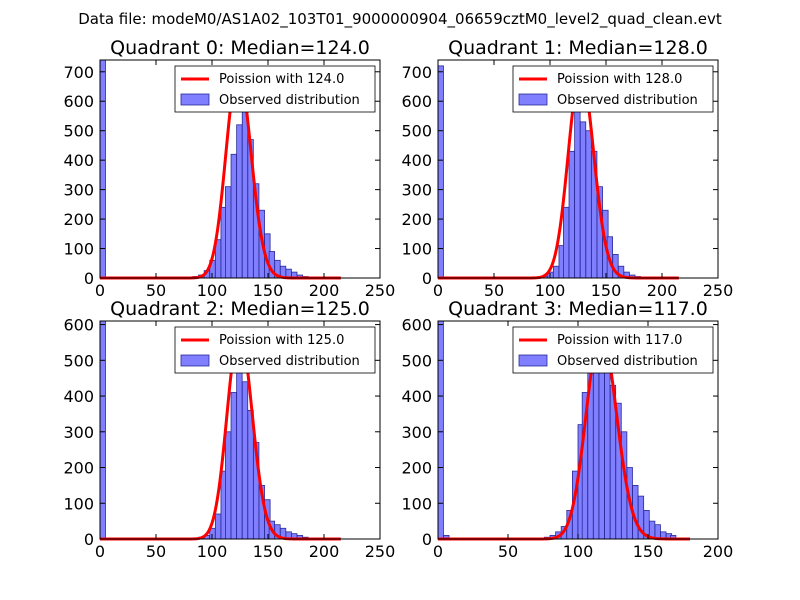  What do you see at coordinates (78, 101) in the screenshot?
I see `q0-ytick-label-6: 600` at bounding box center [78, 101].